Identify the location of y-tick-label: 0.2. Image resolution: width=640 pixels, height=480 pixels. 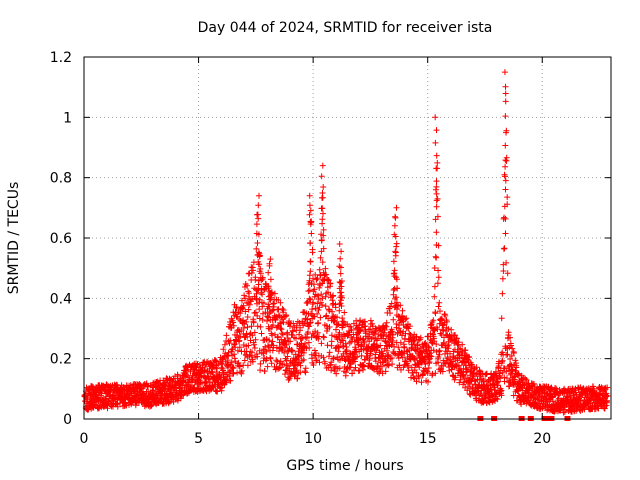
(61, 360).